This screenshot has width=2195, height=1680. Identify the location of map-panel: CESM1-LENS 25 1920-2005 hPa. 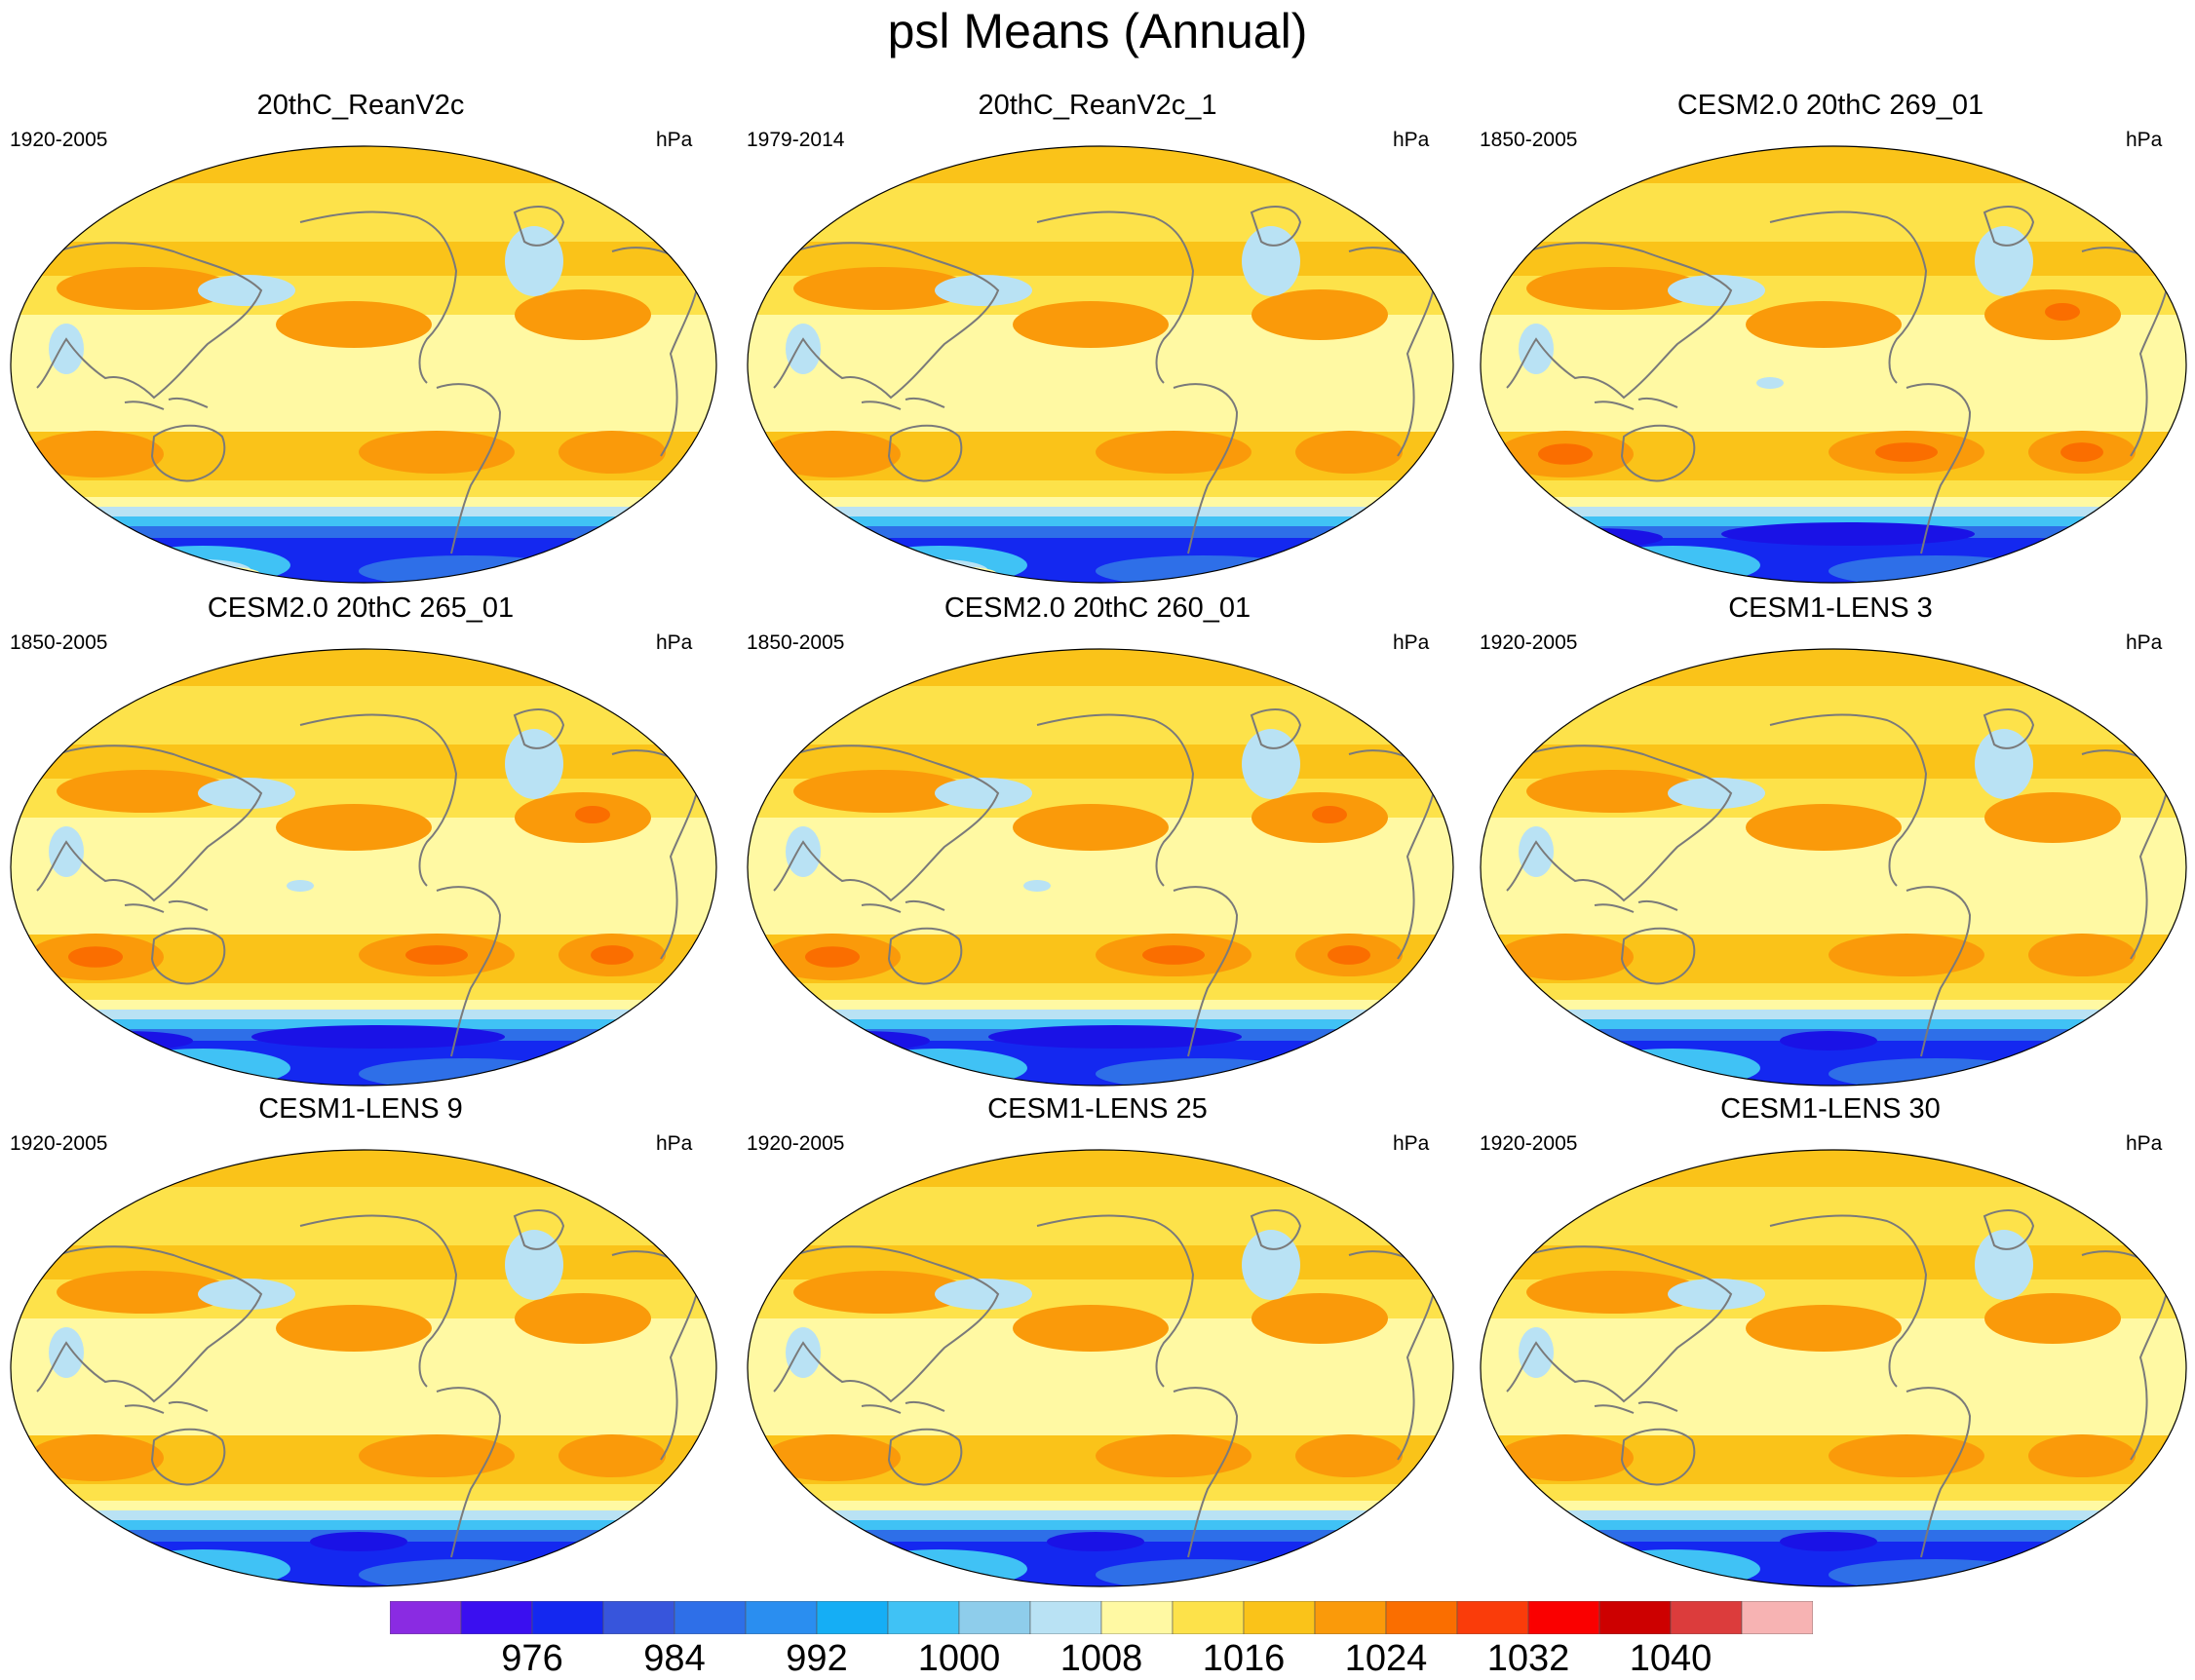
(1097, 1339).